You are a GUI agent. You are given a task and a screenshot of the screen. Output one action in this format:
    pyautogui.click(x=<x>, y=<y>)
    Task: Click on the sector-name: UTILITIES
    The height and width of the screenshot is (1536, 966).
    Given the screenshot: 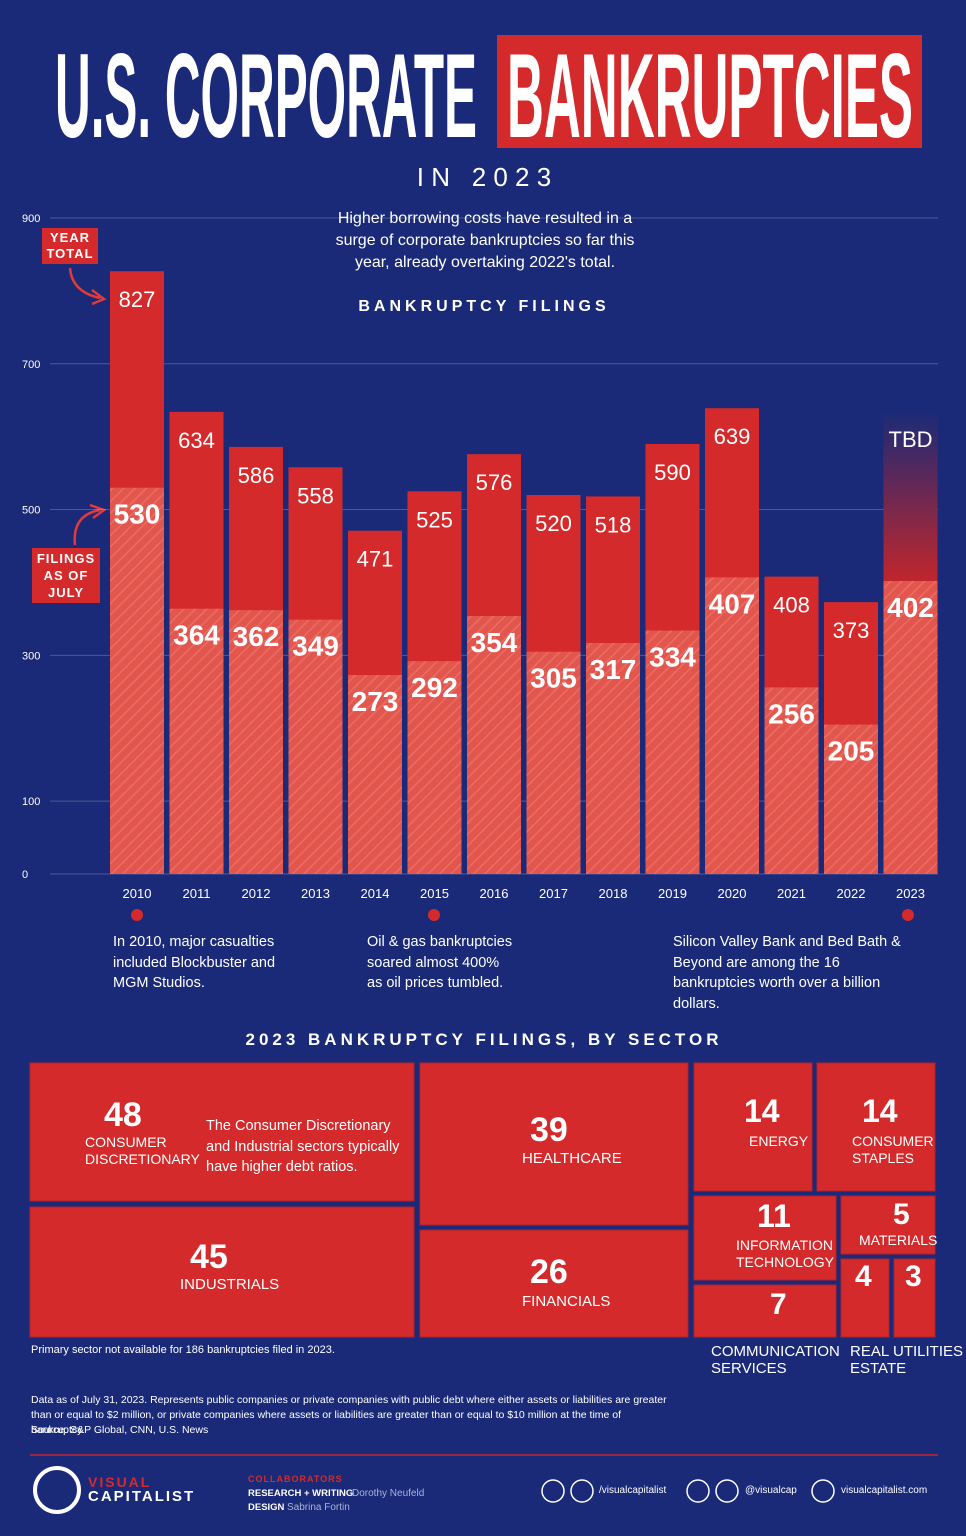 What is the action you would take?
    pyautogui.click(x=928, y=1351)
    